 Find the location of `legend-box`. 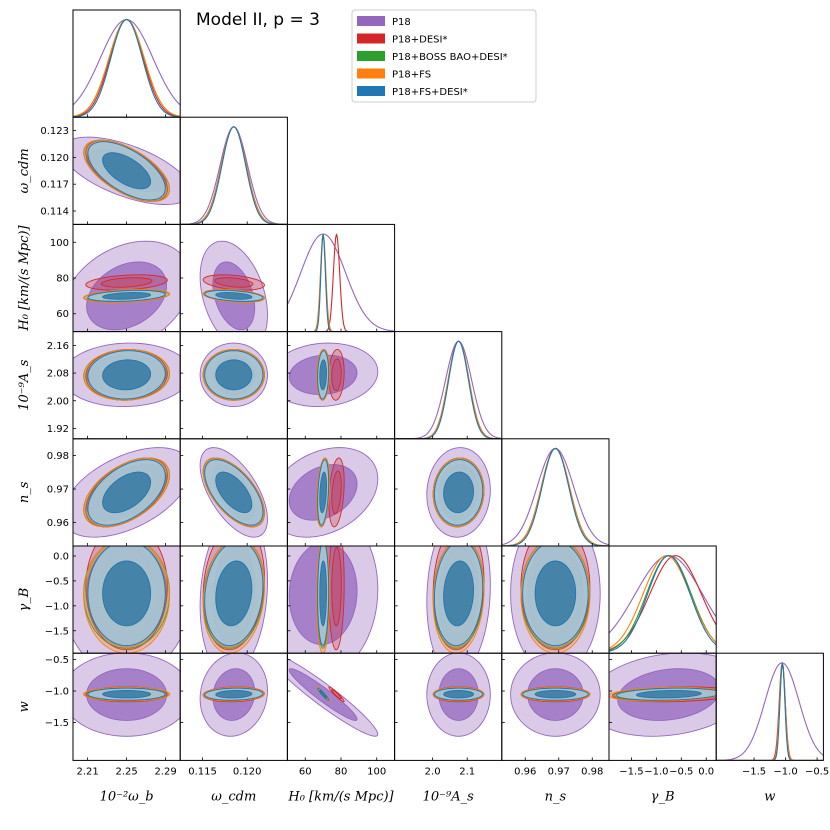

legend-box is located at coordinates (444, 56).